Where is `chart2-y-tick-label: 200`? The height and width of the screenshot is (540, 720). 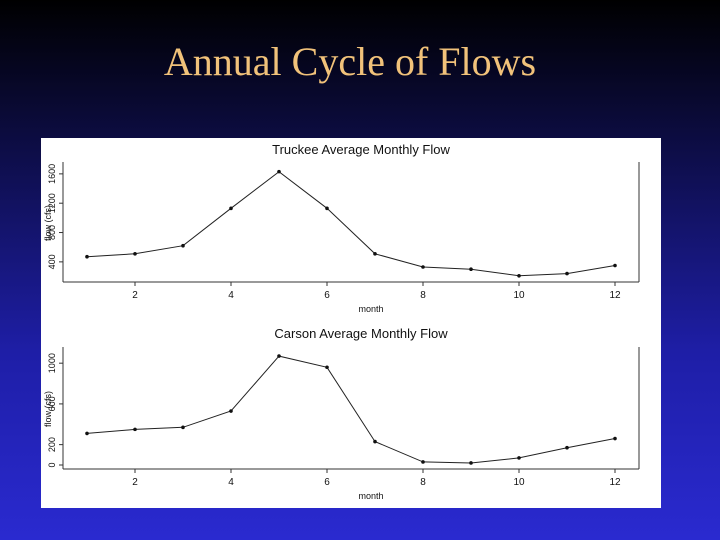 chart2-y-tick-label: 200 is located at coordinates (52, 444).